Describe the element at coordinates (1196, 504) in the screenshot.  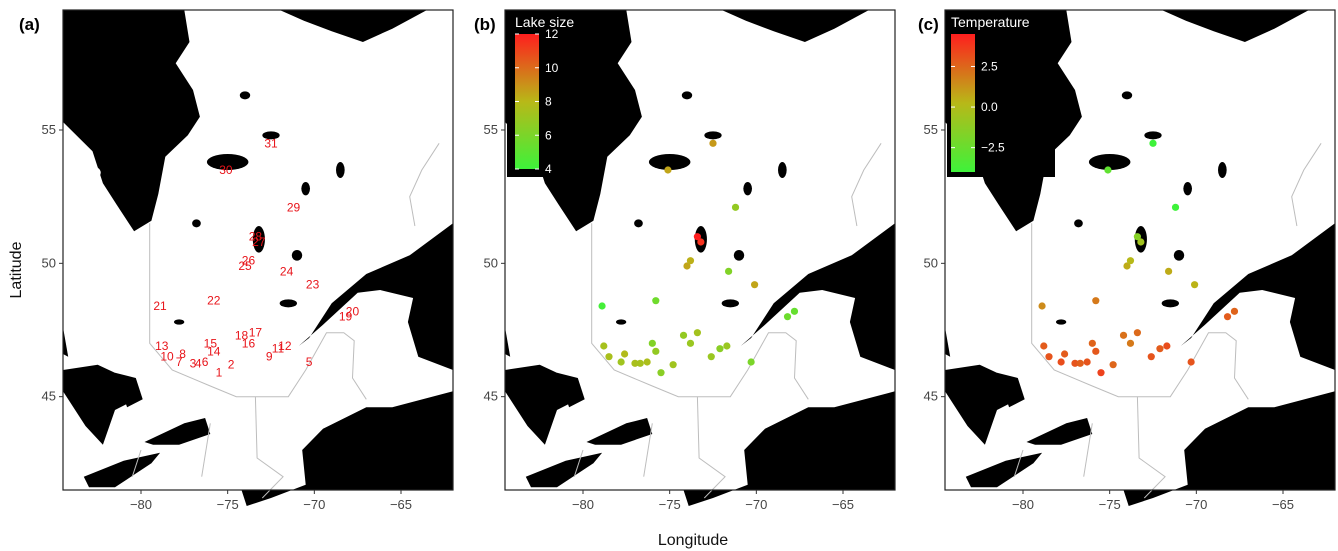
I see `x-tick-label: −70` at that location.